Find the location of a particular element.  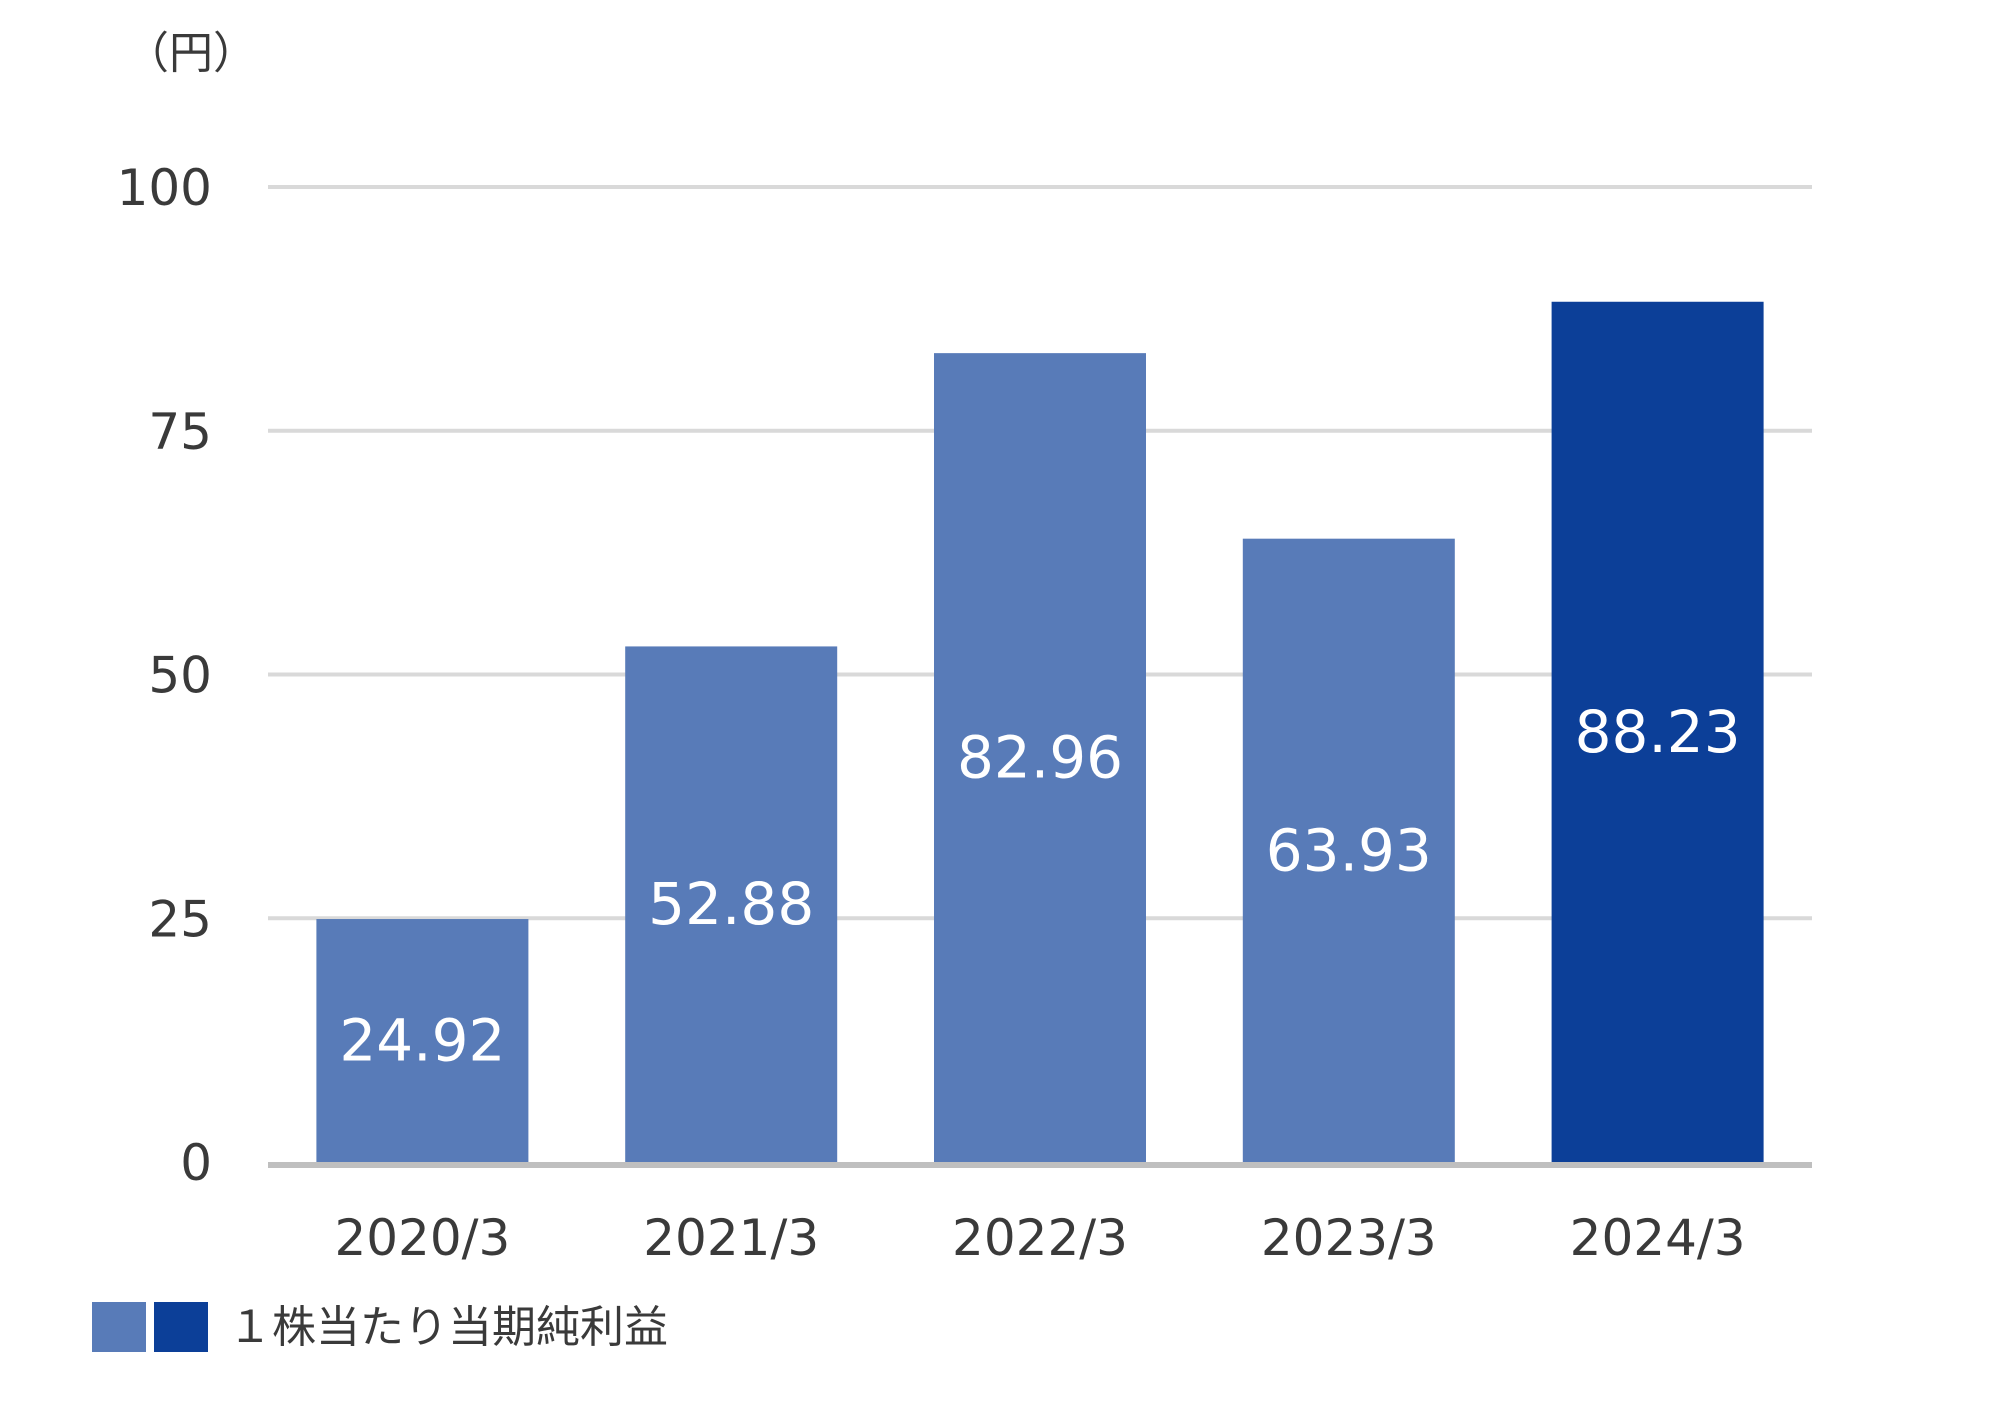

bar-value-label-2020/3: 24.92 is located at coordinates (422, 1041).